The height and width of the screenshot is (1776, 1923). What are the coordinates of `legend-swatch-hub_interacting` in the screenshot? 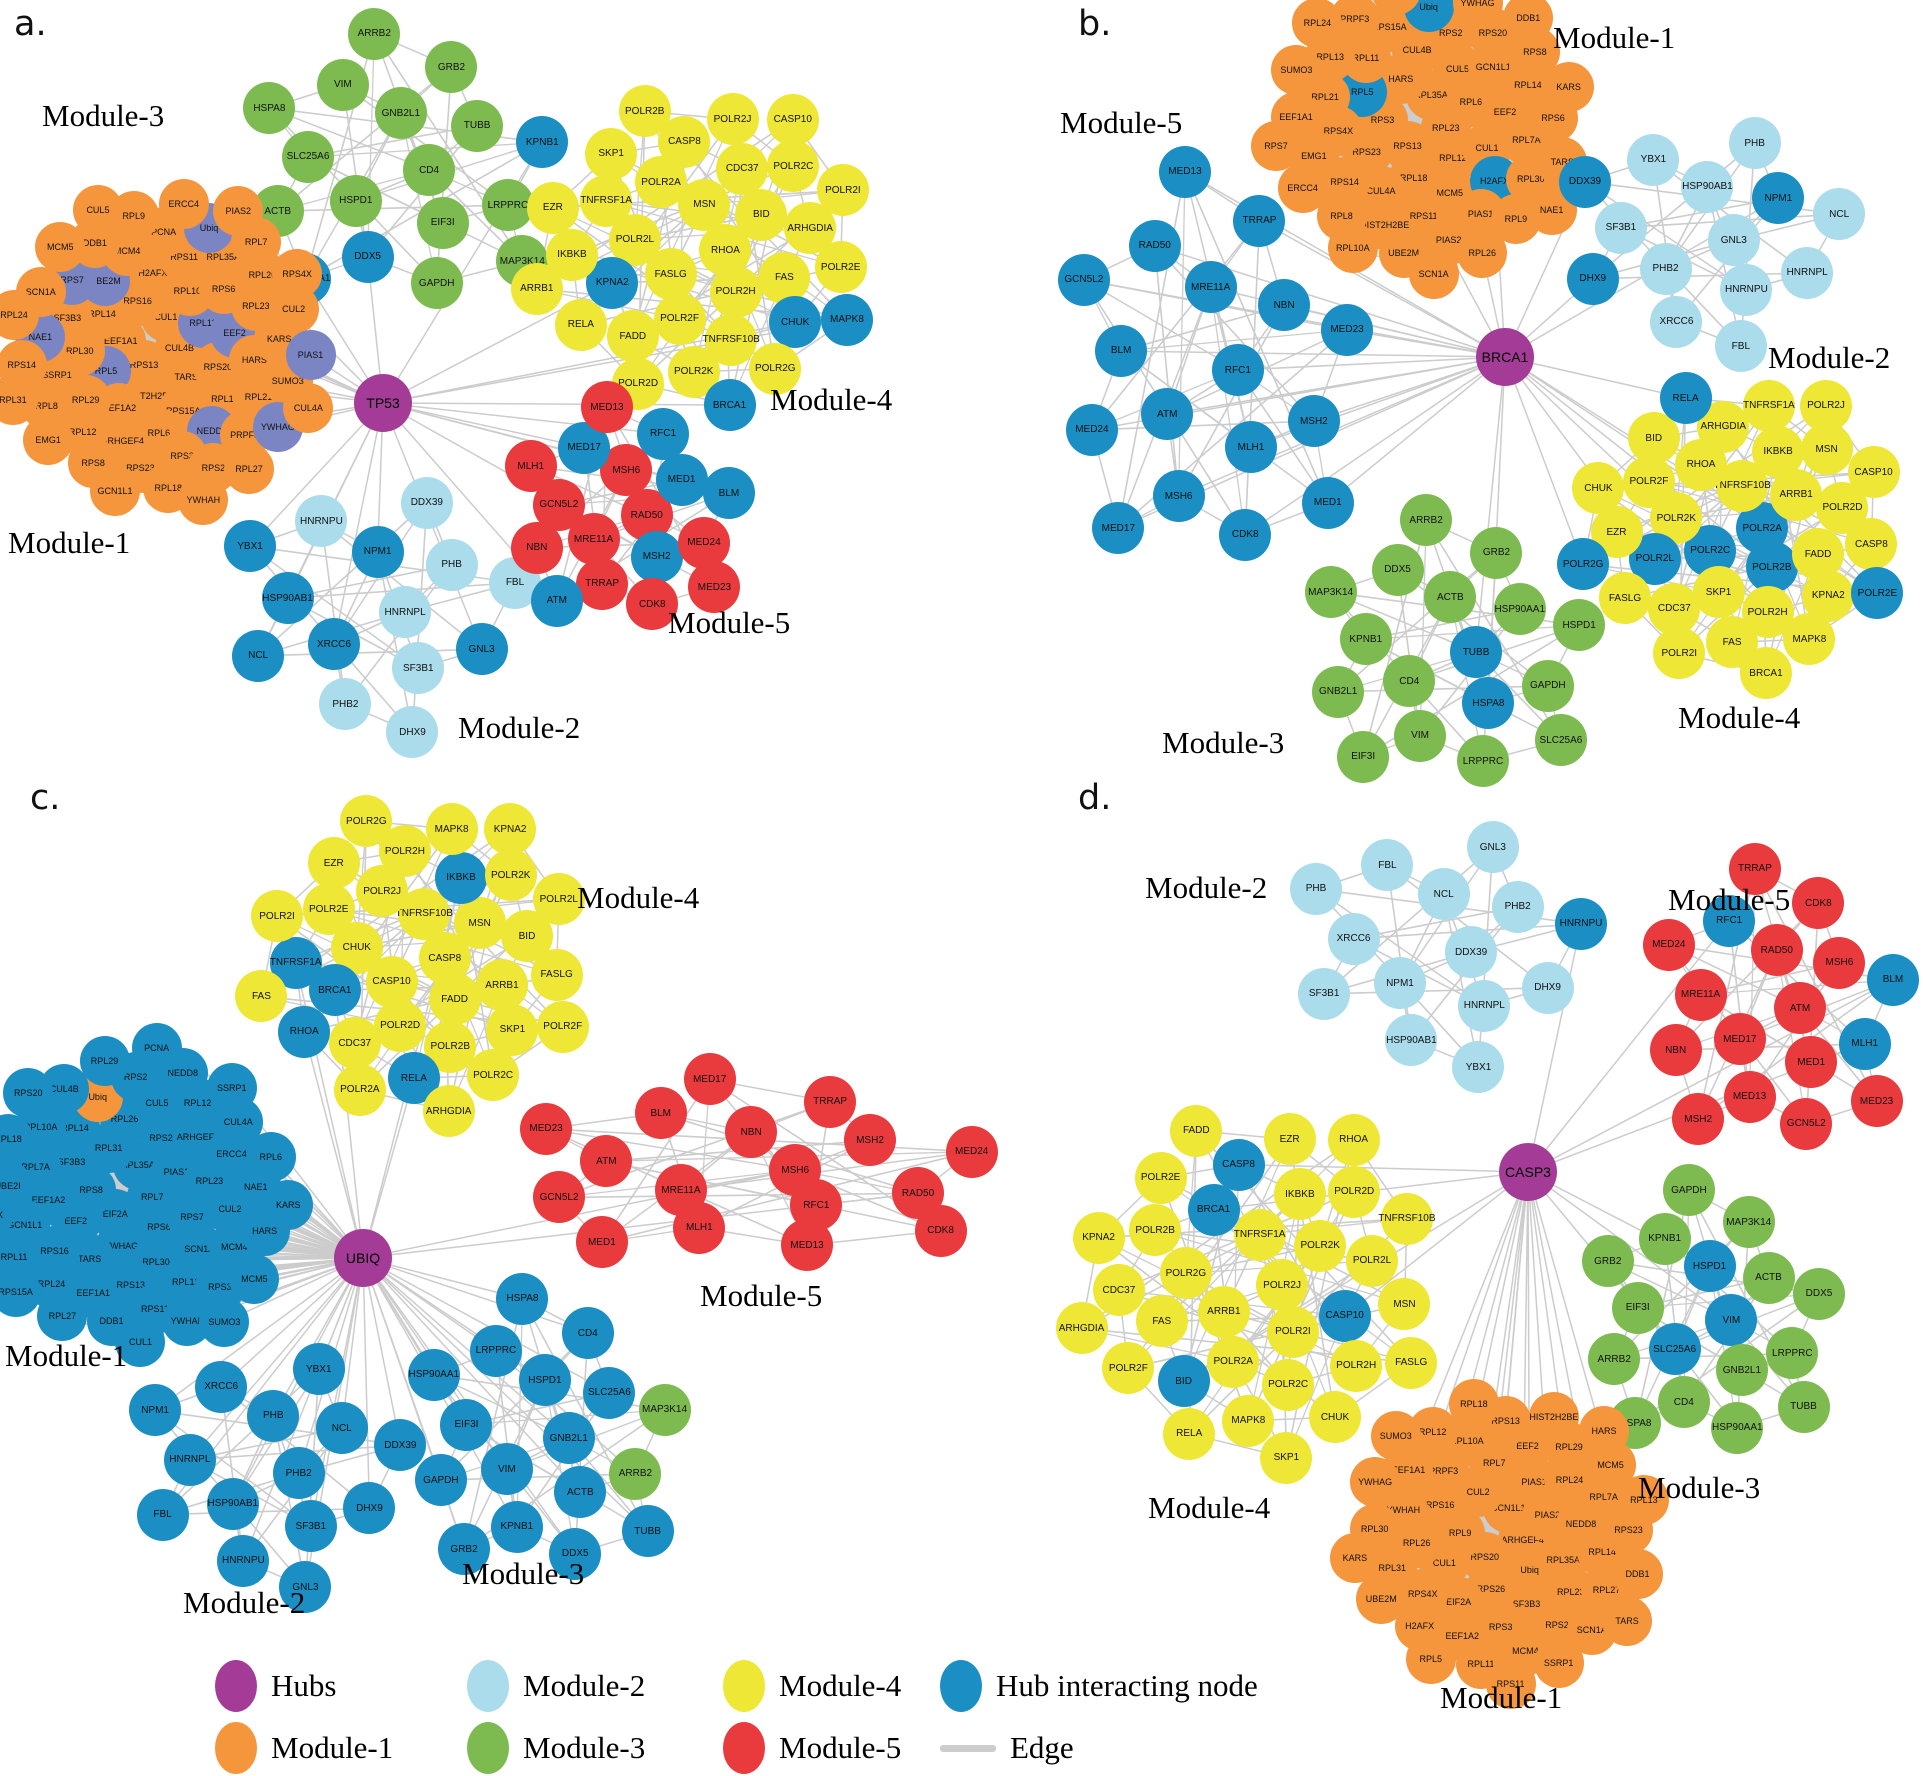 It's located at (961, 1686).